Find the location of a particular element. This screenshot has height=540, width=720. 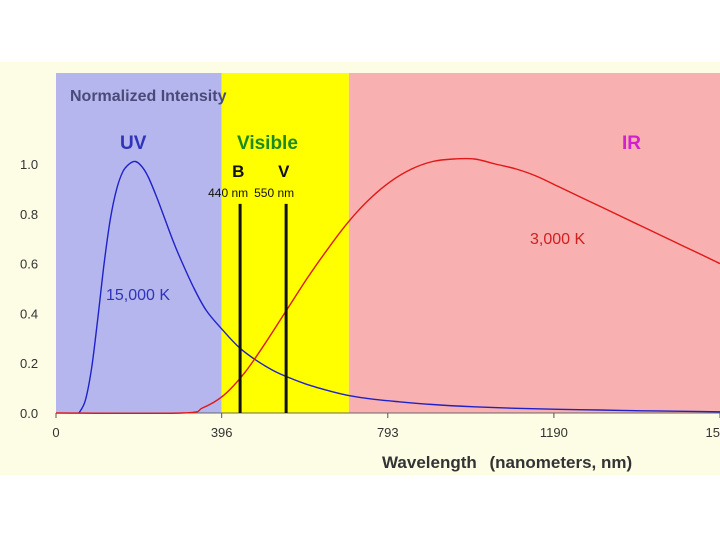

x-tick-label: 0 is located at coordinates (55, 432).